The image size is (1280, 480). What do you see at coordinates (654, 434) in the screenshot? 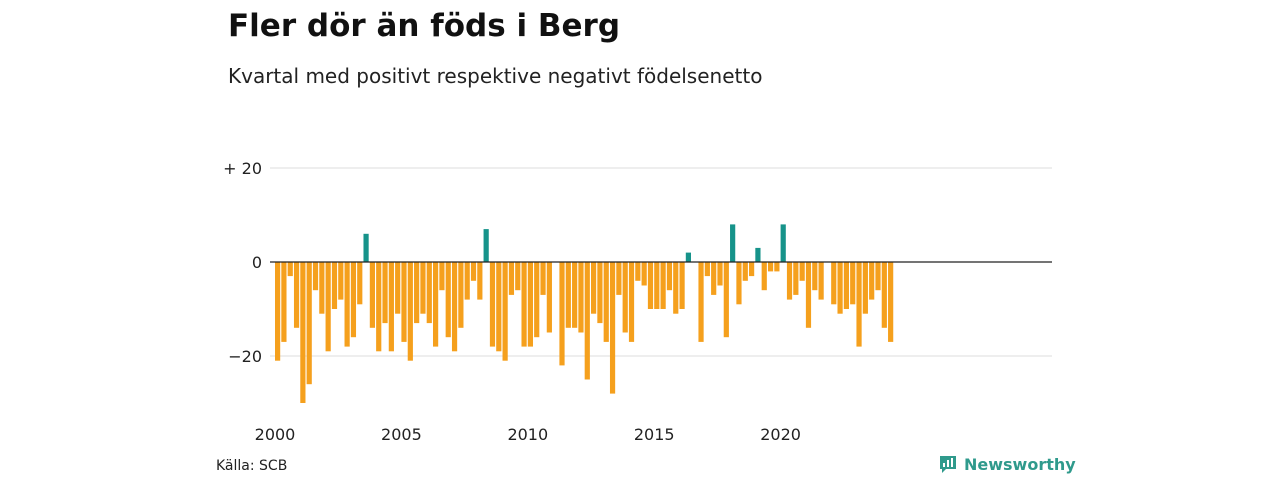
I see `x-tick-label: 2015` at bounding box center [654, 434].